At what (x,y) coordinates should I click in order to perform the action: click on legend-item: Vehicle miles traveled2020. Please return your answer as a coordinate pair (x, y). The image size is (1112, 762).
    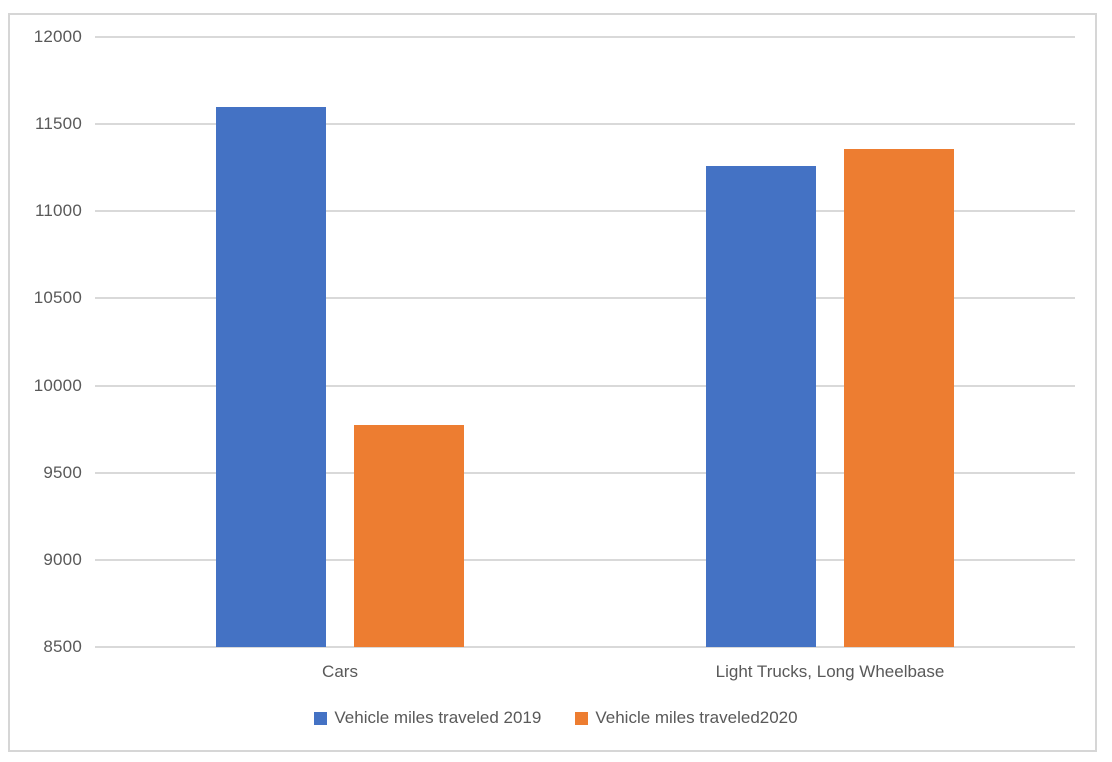
    Looking at the image, I should click on (686, 718).